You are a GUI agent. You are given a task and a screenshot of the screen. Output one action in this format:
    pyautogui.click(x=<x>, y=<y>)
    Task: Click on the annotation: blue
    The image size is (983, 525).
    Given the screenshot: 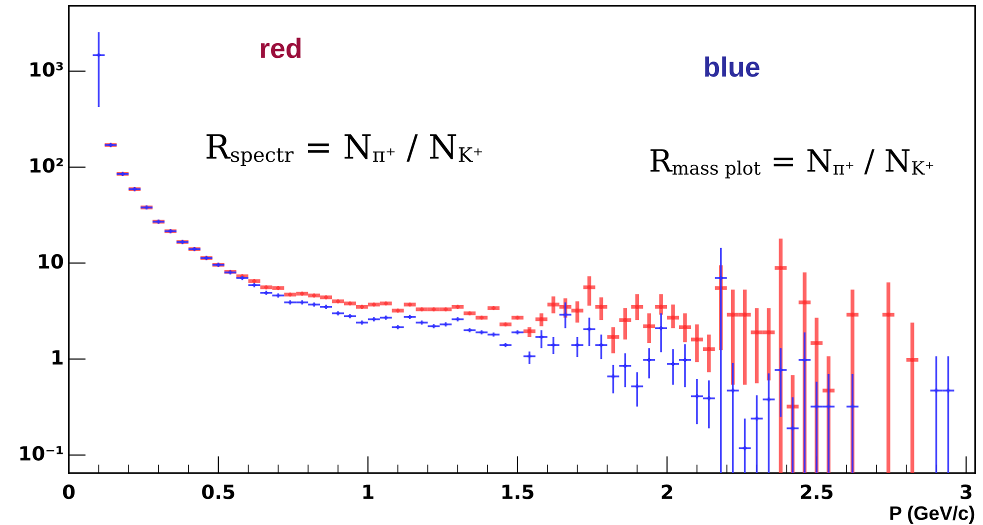 What is the action you would take?
    pyautogui.click(x=732, y=66)
    